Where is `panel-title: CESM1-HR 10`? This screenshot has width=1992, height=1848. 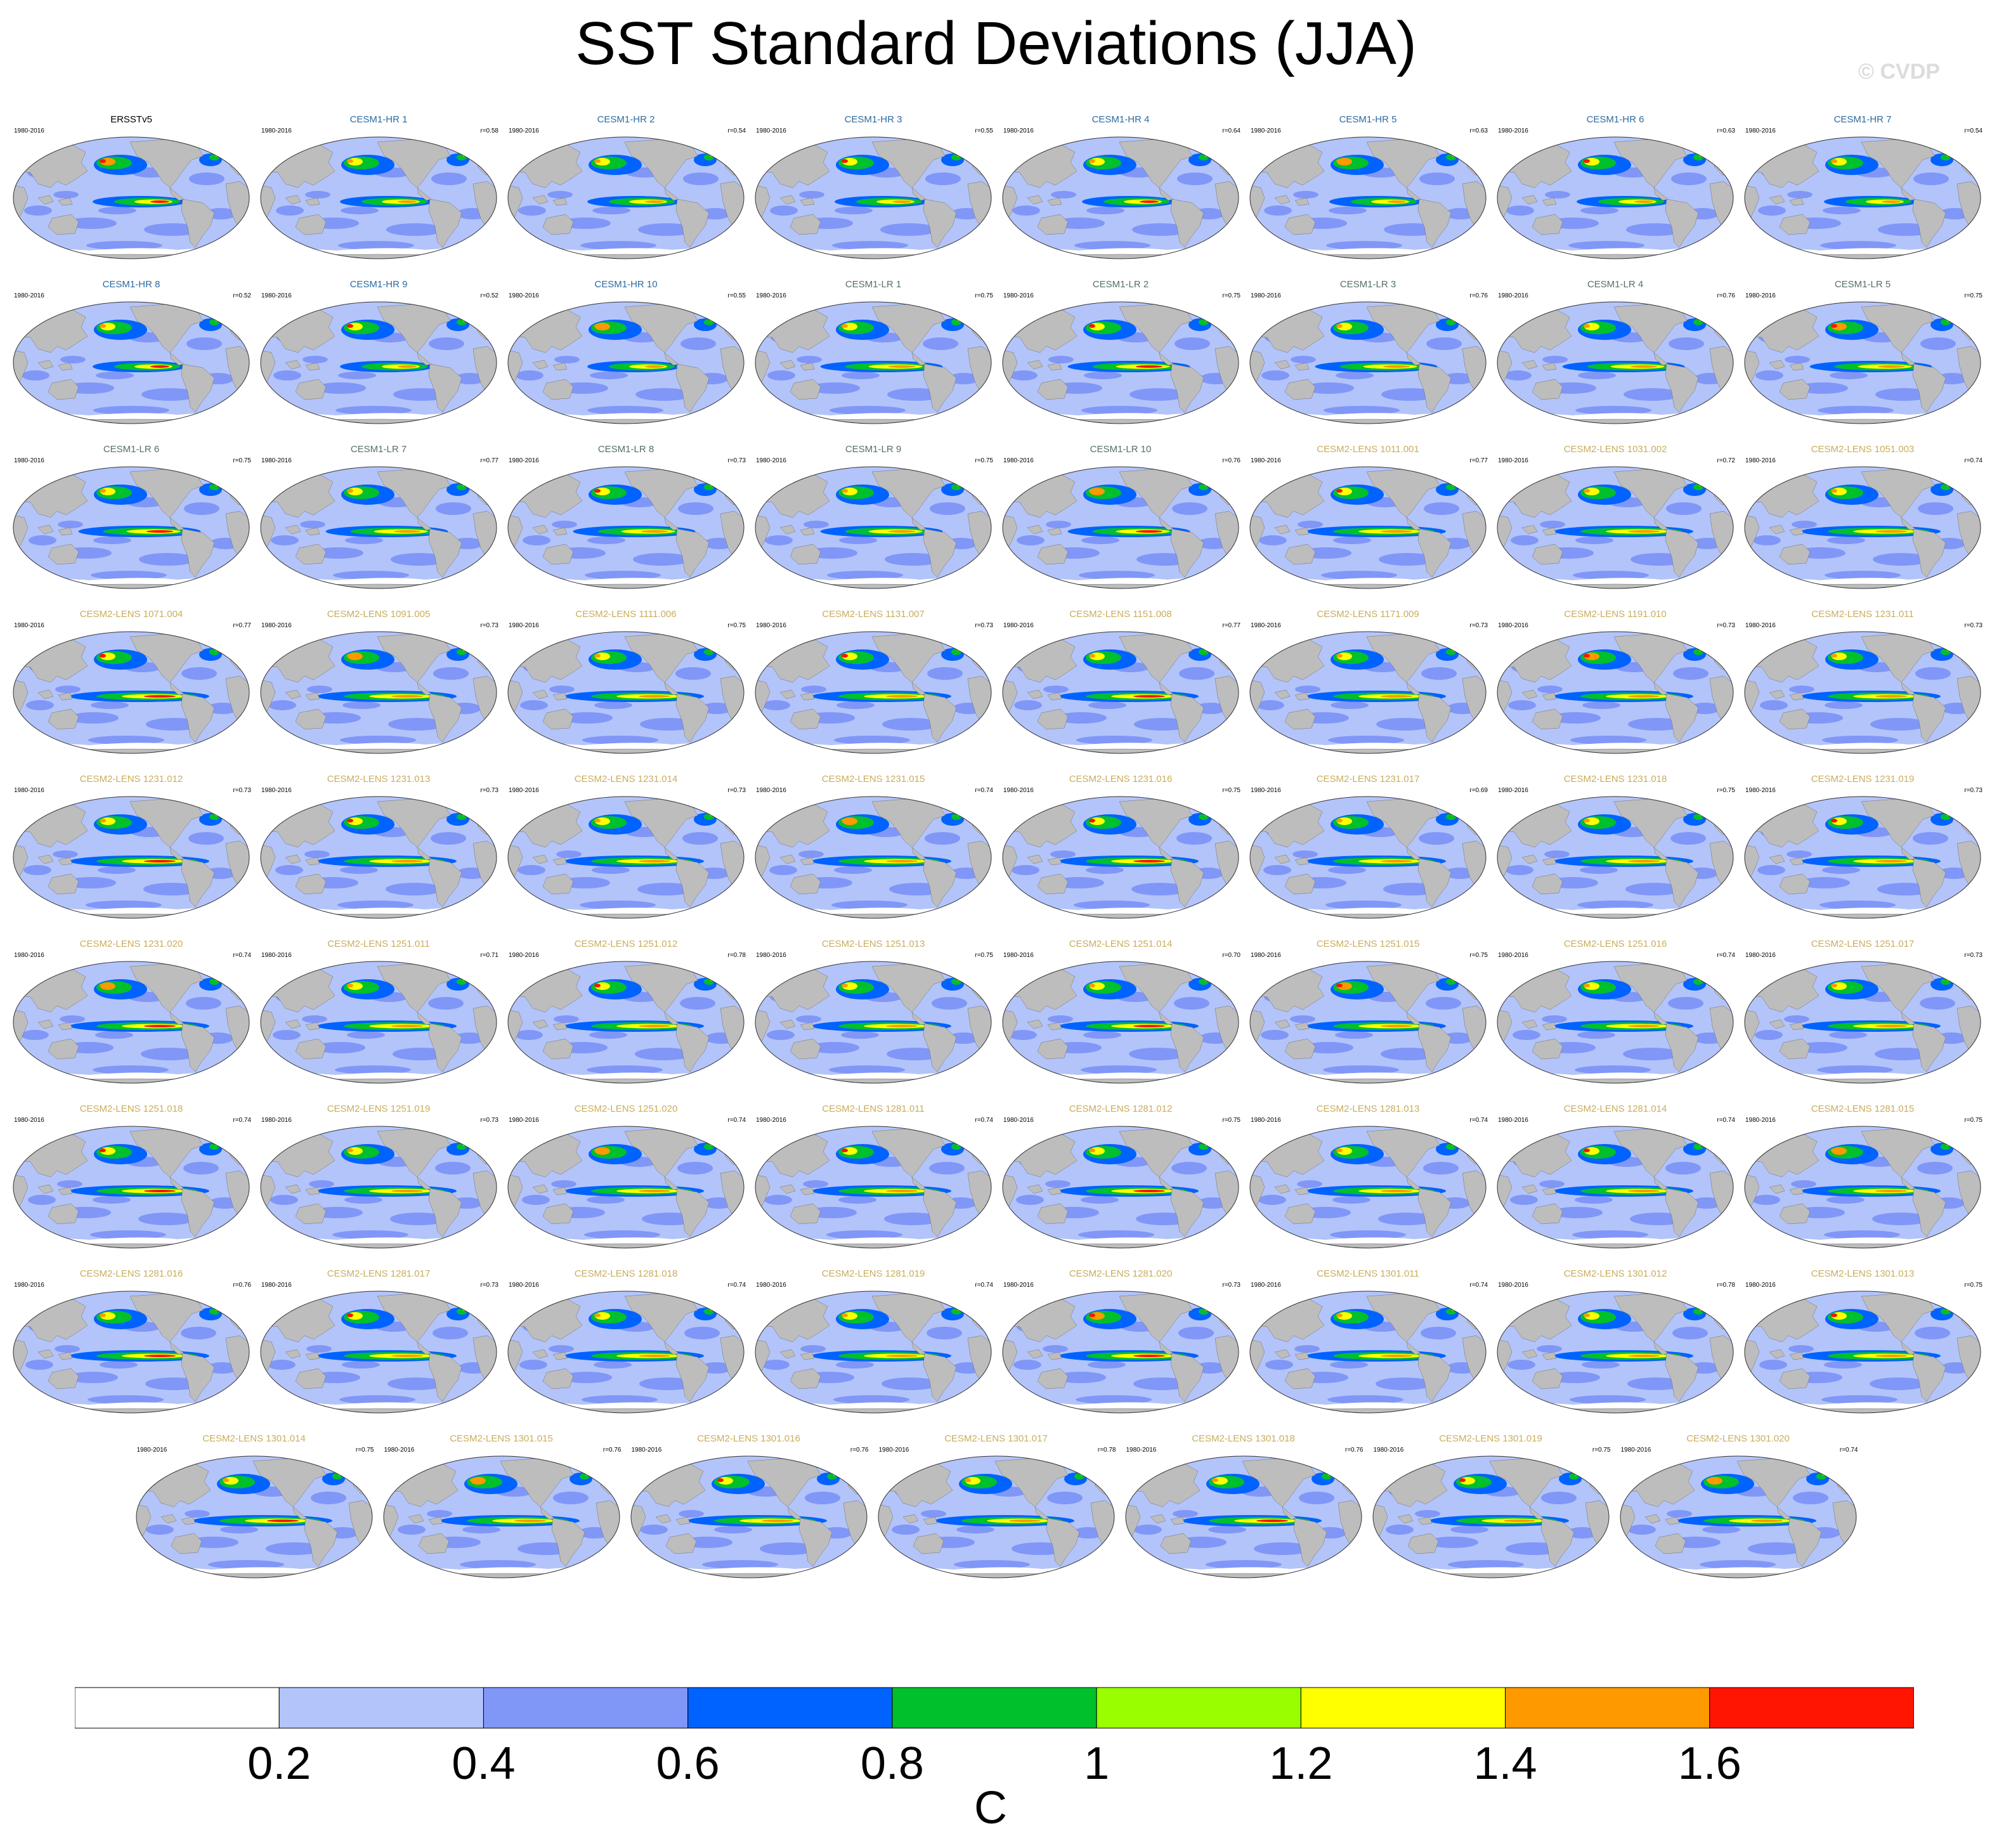
panel-title: CESM1-HR 10 is located at coordinates (626, 285).